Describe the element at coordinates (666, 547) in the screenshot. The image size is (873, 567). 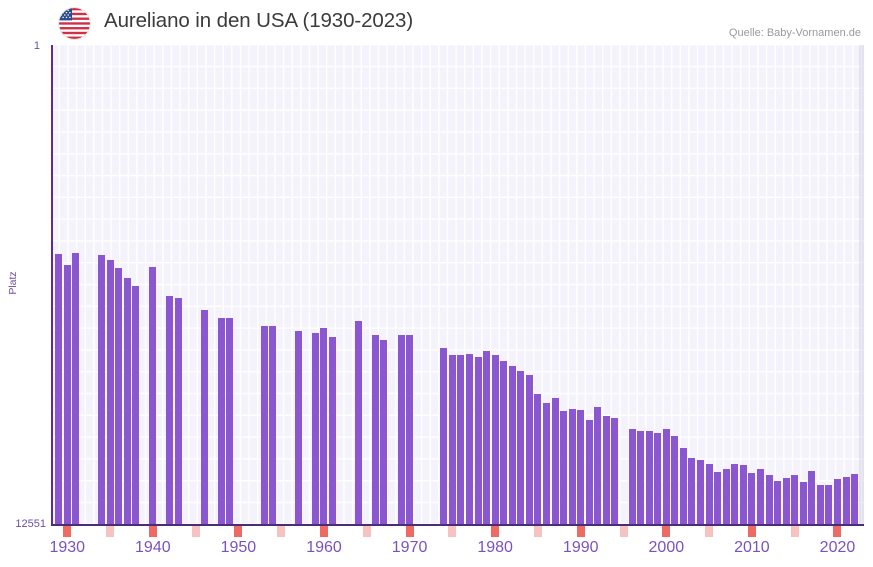
I see `x-axis-label: 2000` at that location.